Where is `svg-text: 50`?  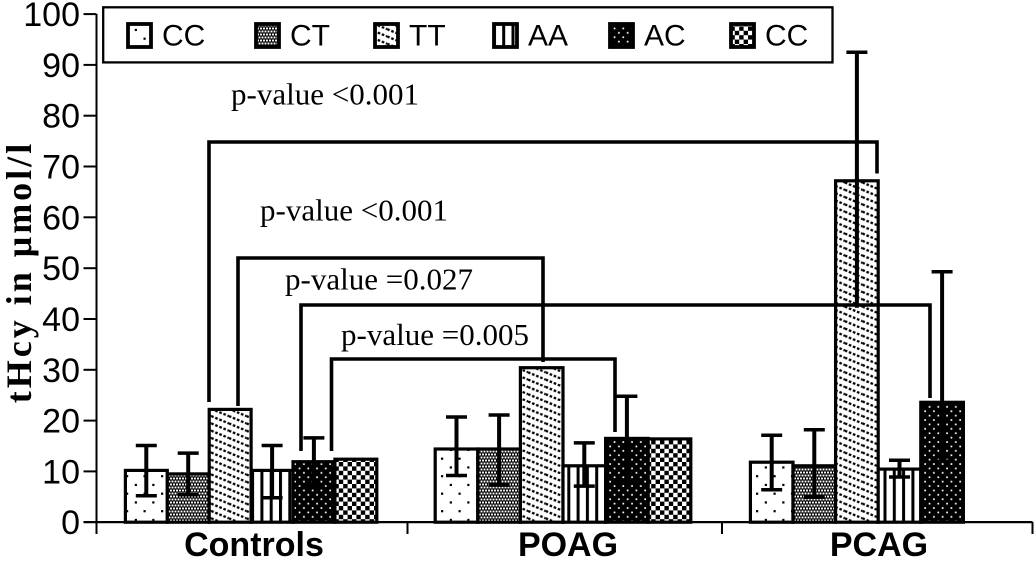
svg-text: 50 is located at coordinates (61, 269).